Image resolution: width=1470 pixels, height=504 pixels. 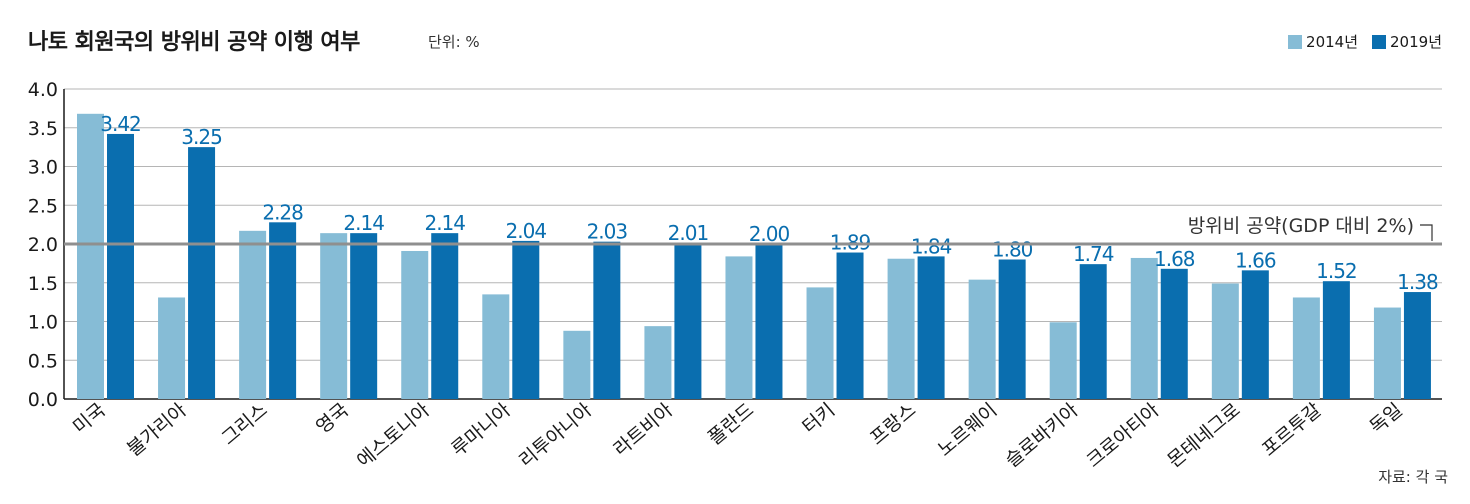 What do you see at coordinates (120, 124) in the screenshot?
I see `data-label-2019: 3.42` at bounding box center [120, 124].